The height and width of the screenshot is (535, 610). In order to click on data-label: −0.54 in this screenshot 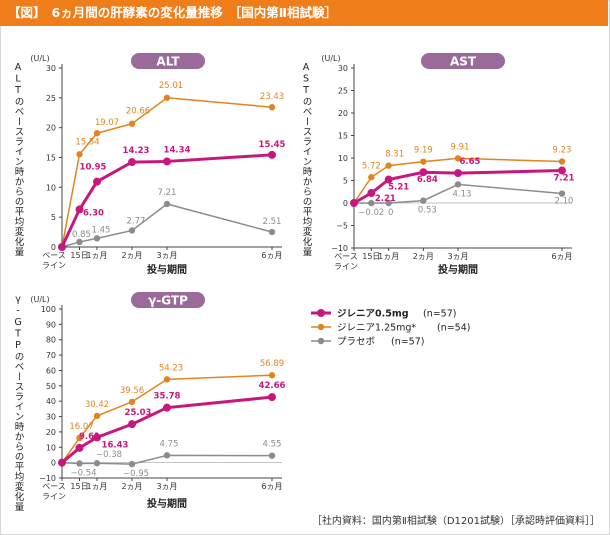, I will do `click(83, 473)`.